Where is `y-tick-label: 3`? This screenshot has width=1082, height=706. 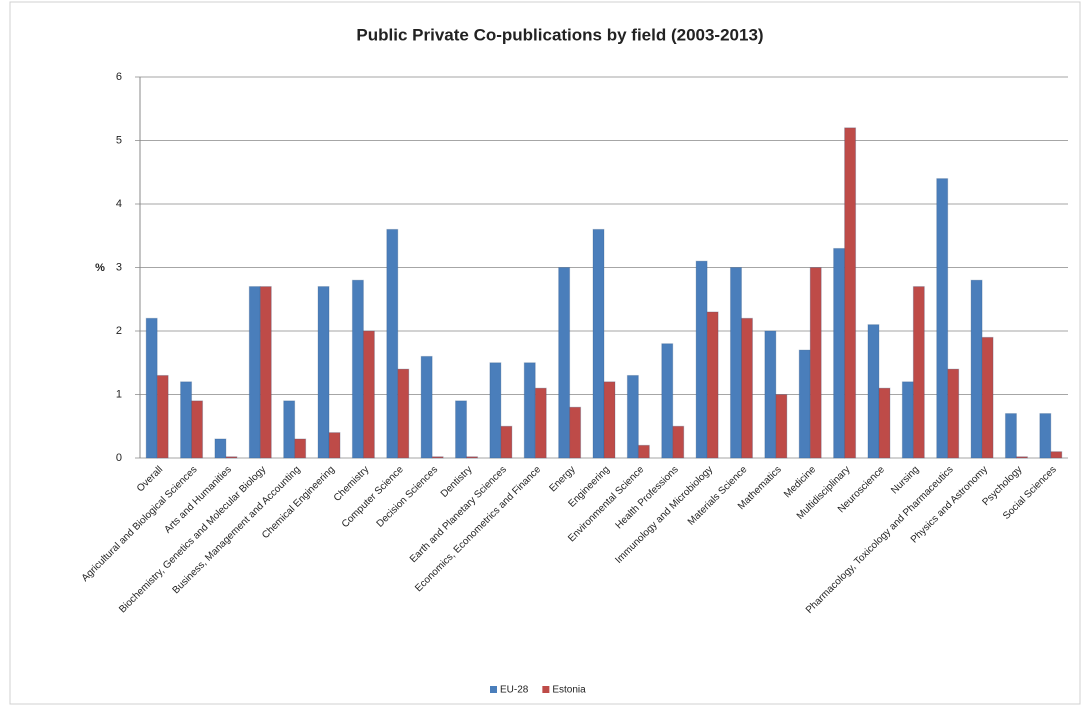 y-tick-label: 3 is located at coordinates (119, 267).